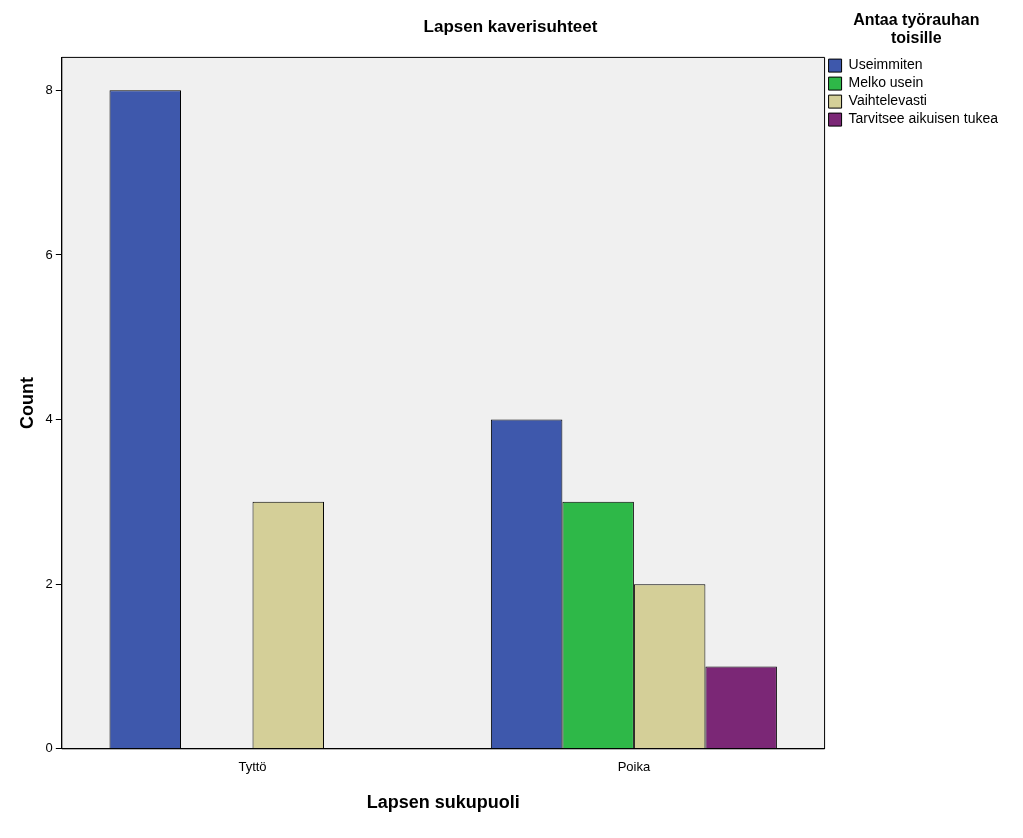  I want to click on legend-label: Useimmiten, so click(885, 64).